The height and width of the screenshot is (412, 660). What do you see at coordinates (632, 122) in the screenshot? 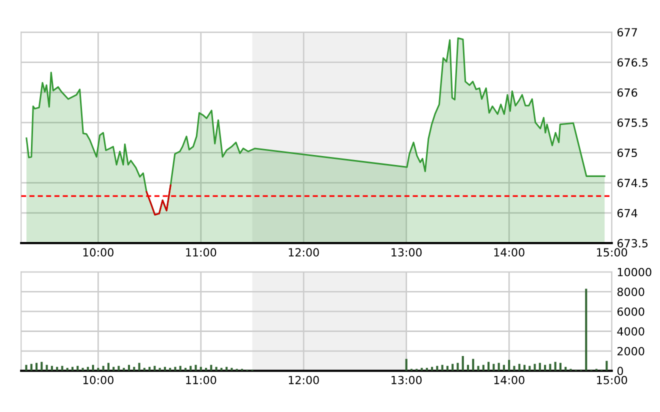
I see `y-tick-label: 675.5` at bounding box center [632, 122].